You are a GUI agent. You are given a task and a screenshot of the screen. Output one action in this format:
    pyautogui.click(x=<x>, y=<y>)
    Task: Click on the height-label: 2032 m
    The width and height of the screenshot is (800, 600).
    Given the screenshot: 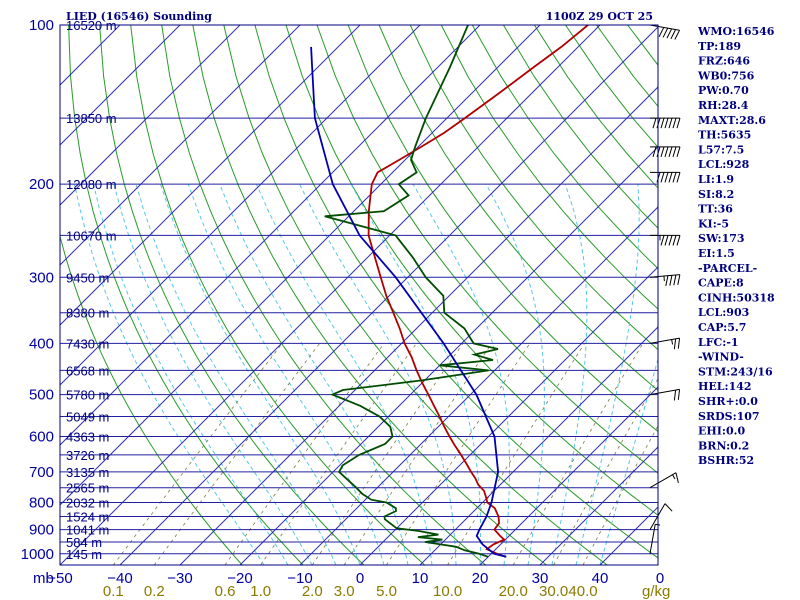 What is the action you would take?
    pyautogui.click(x=87, y=503)
    